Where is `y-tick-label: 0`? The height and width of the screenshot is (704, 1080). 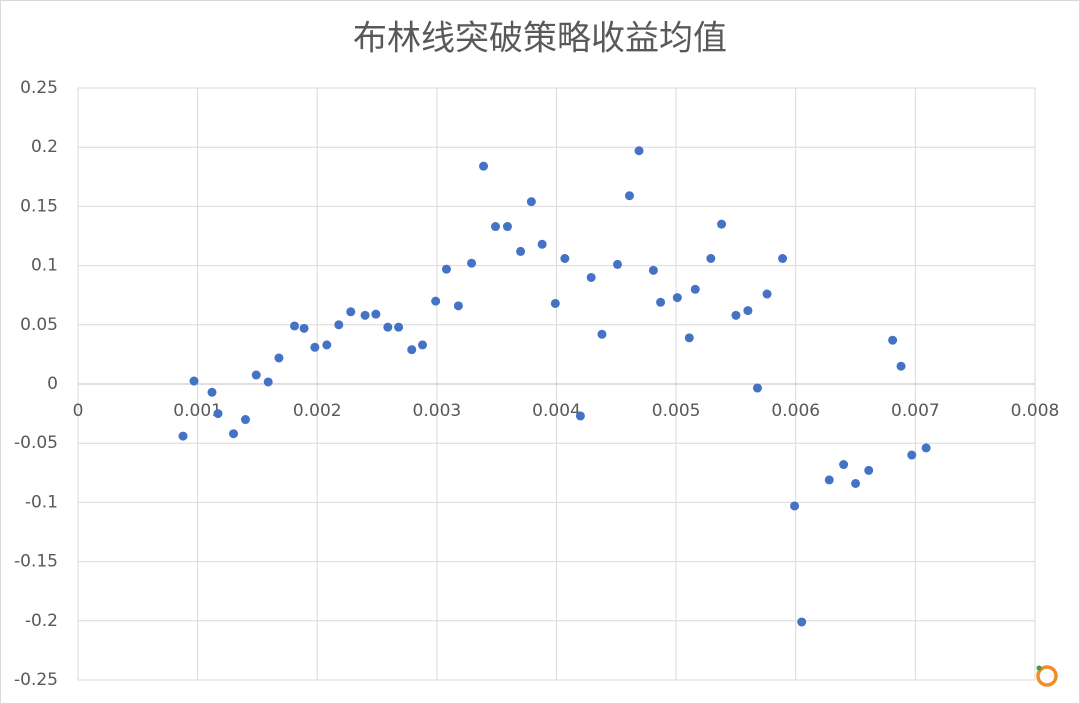 y-tick-label: 0 is located at coordinates (52, 384).